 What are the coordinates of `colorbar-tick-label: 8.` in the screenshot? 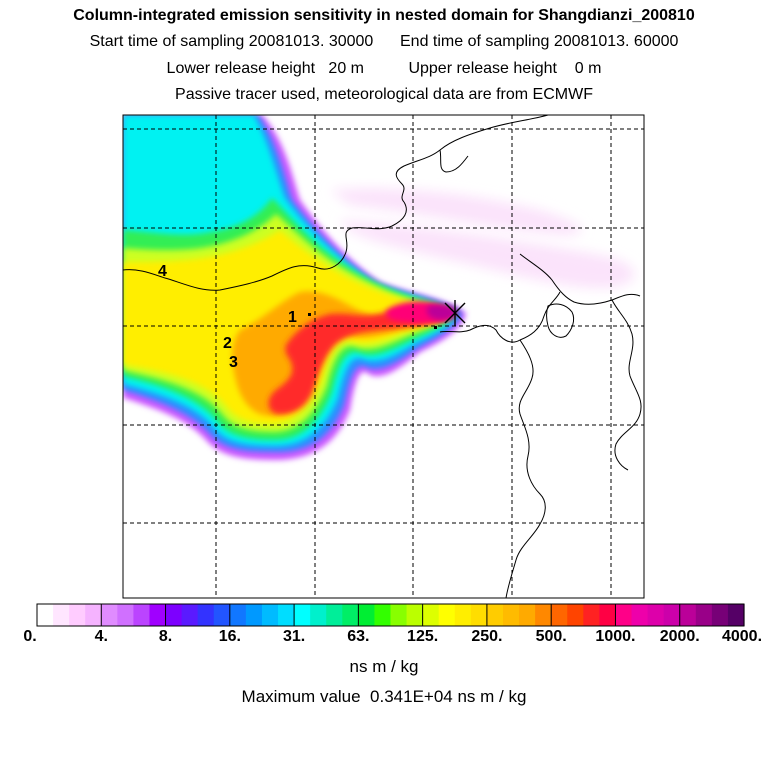 It's located at (165, 636).